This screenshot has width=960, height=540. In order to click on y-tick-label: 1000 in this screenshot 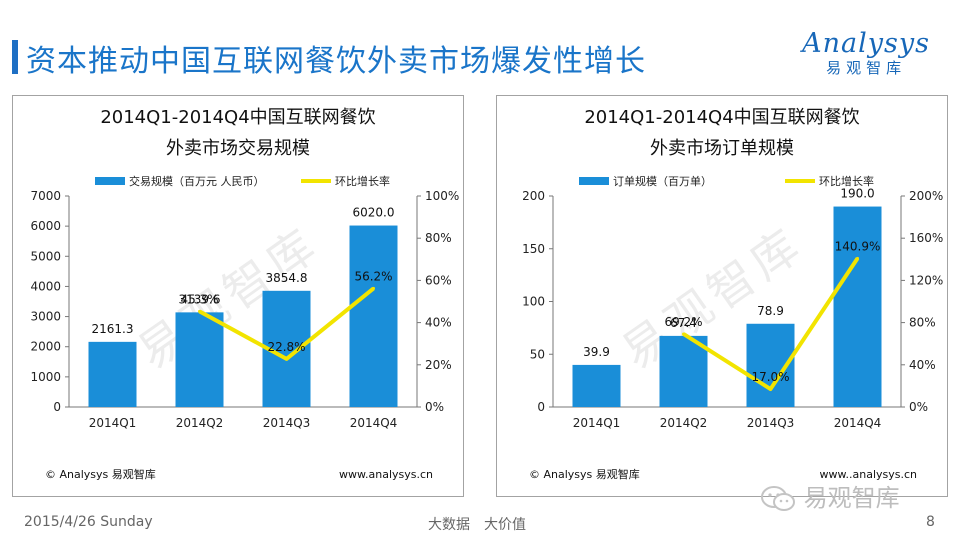, I will do `click(45, 377)`.